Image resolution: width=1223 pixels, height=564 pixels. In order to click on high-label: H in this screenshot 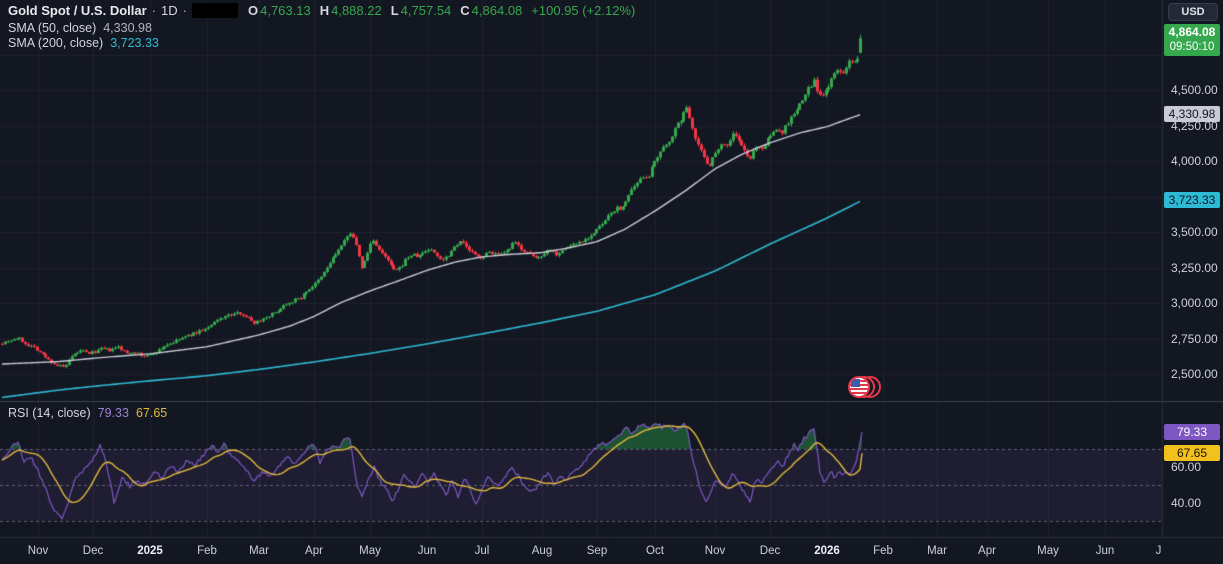, I will do `click(324, 10)`.